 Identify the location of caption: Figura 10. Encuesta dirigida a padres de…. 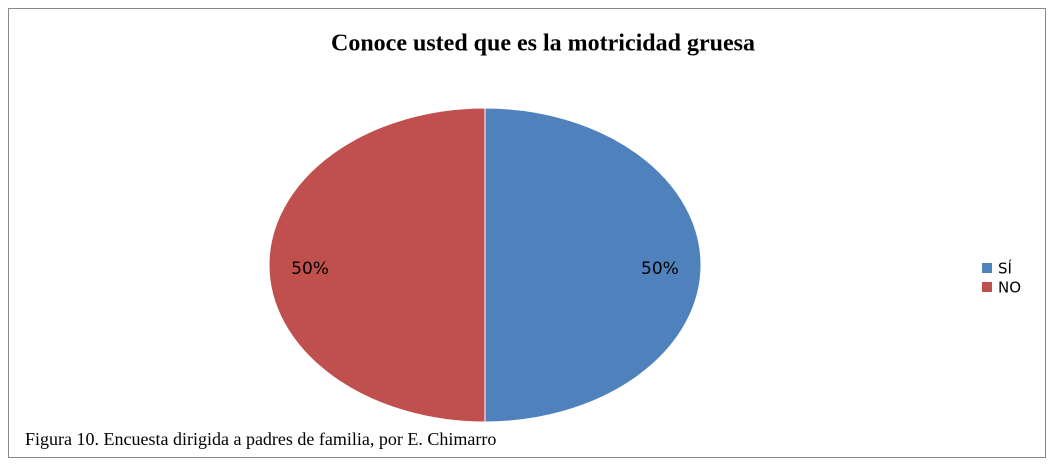
(260, 439).